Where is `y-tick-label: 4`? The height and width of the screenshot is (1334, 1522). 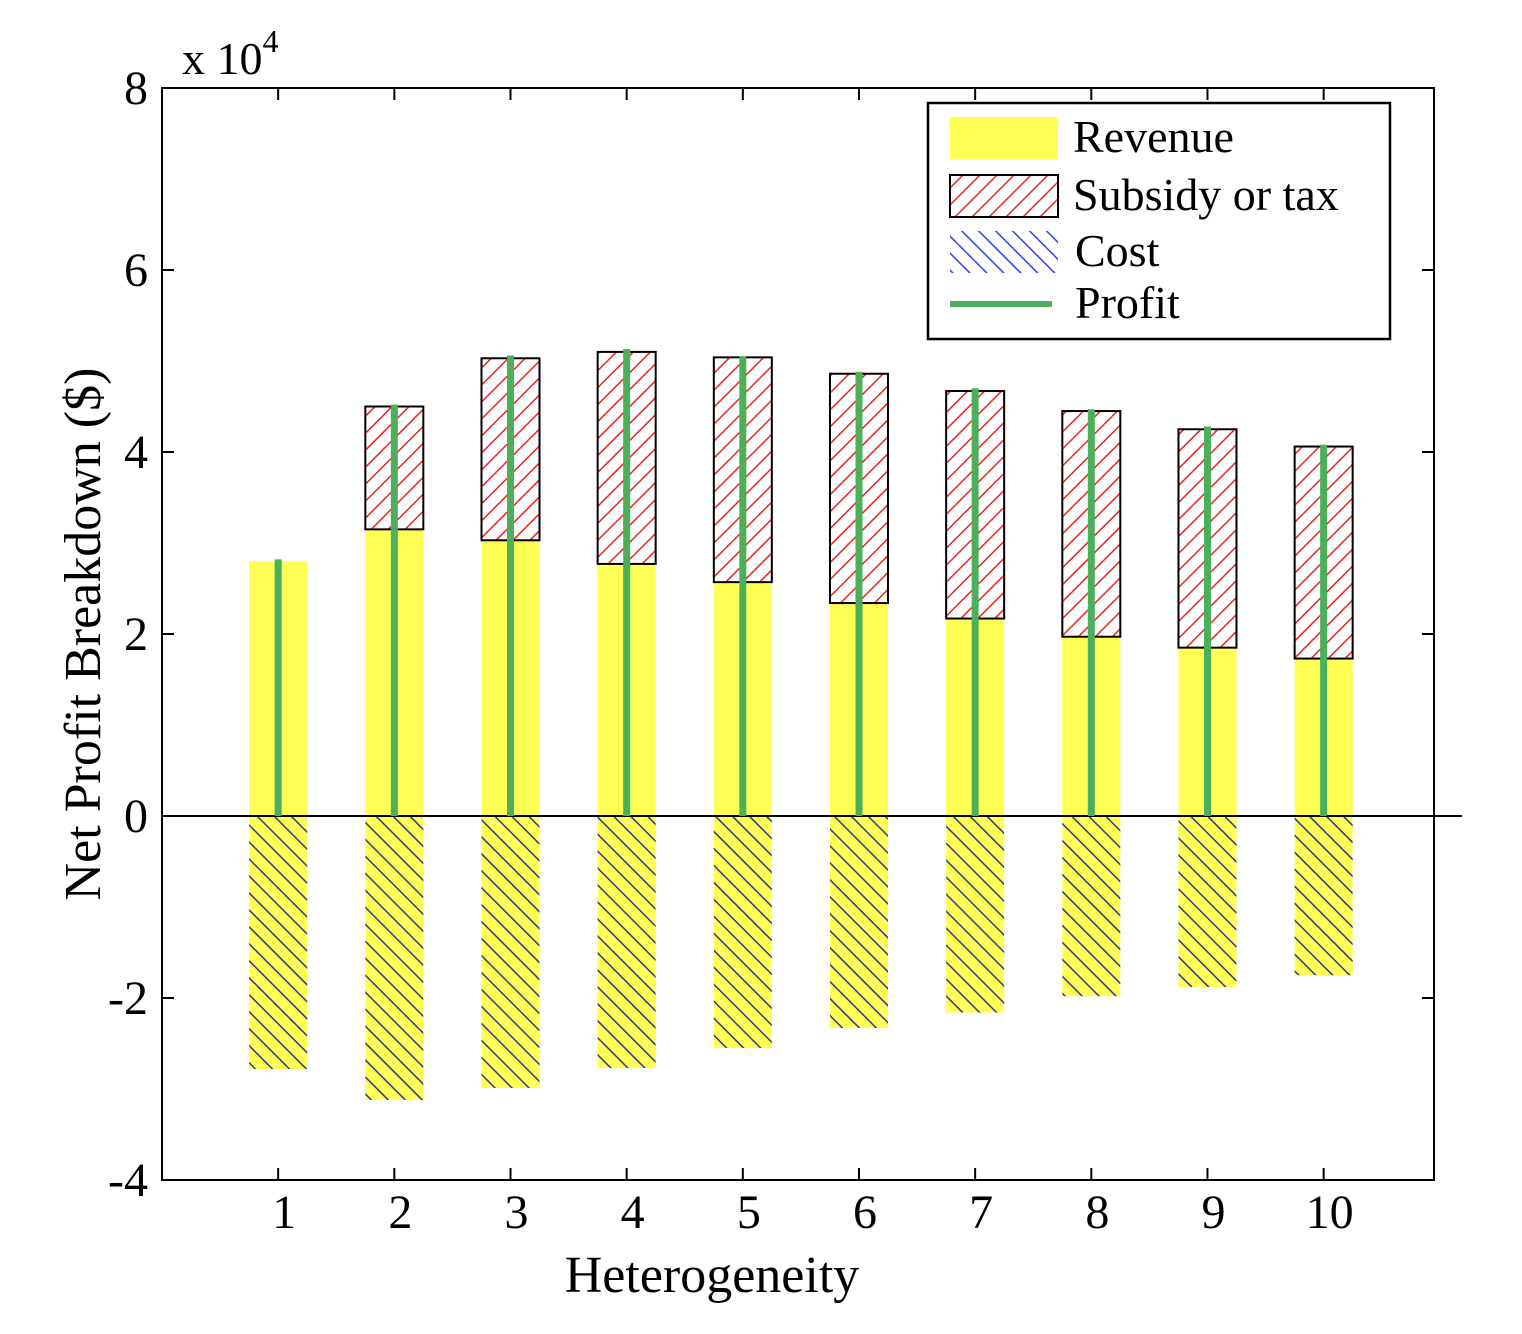 y-tick-label: 4 is located at coordinates (136, 452).